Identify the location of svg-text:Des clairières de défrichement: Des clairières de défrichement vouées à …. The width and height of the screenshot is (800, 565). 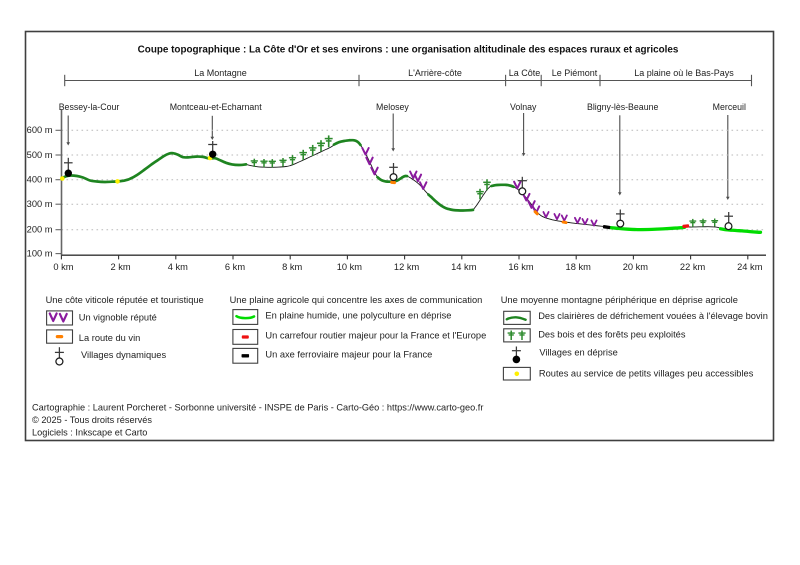
(653, 316).